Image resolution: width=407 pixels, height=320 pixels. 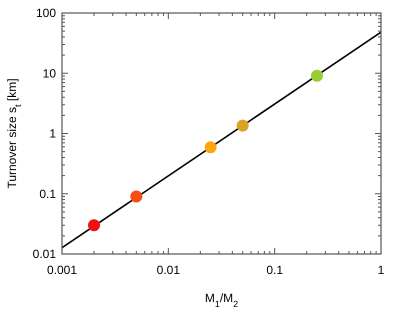 What do you see at coordinates (168, 270) in the screenshot?
I see `x-tick-label: 0.01` at bounding box center [168, 270].